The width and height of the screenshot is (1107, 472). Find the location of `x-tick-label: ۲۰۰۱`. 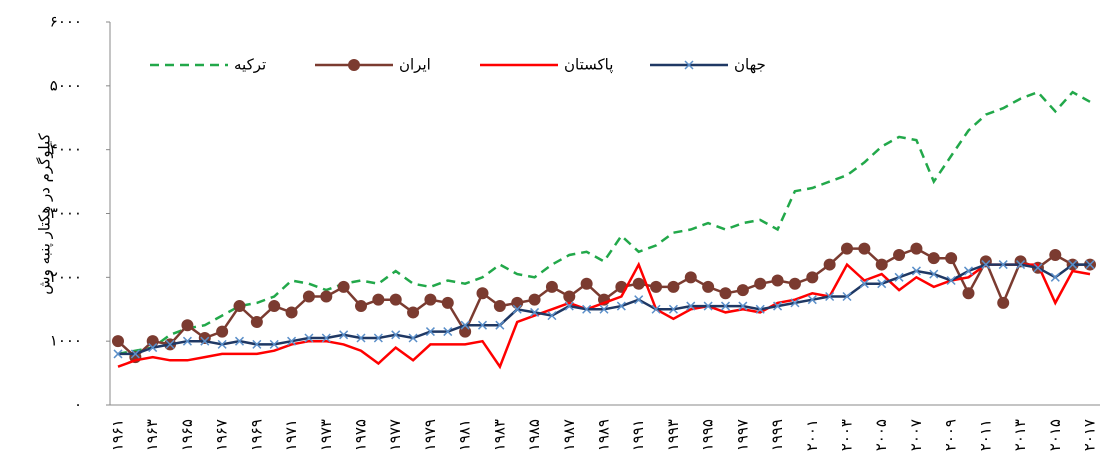

x-tick-label: ۲۰۰۱ is located at coordinates (812, 435).